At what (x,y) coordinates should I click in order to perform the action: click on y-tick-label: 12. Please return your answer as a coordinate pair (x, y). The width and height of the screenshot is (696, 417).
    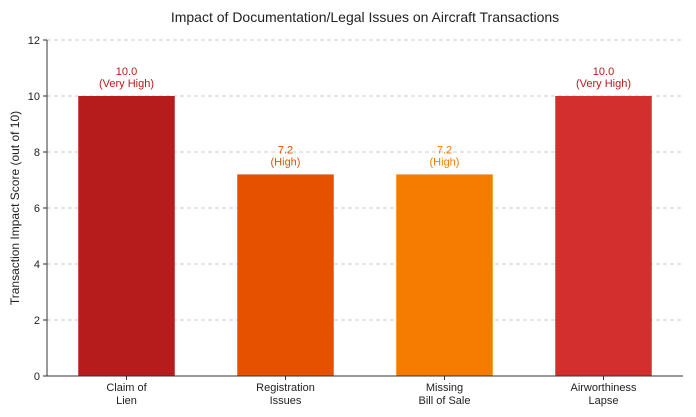
    Looking at the image, I should click on (34, 41).